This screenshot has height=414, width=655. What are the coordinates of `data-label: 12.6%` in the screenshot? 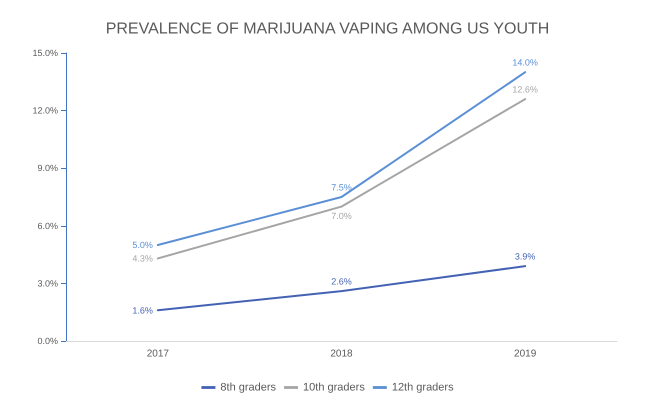 It's located at (525, 89).